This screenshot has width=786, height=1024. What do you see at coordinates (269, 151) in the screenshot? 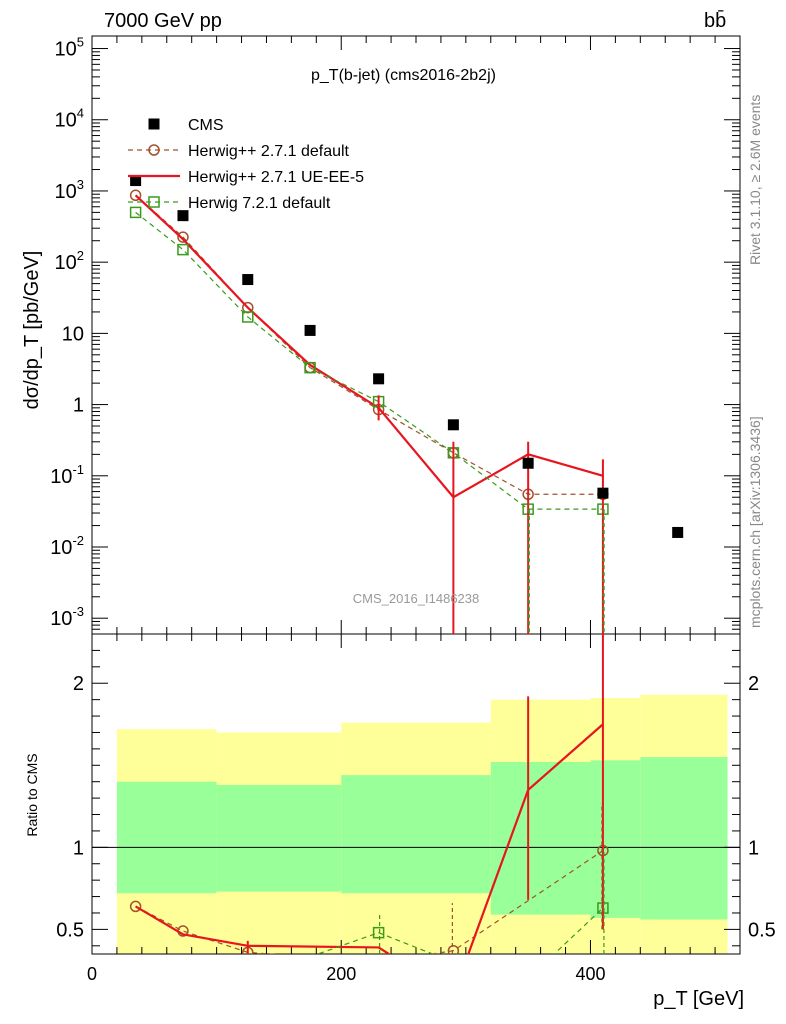
I see `legend-label: Herwig++ 2.7.1 default` at bounding box center [269, 151].